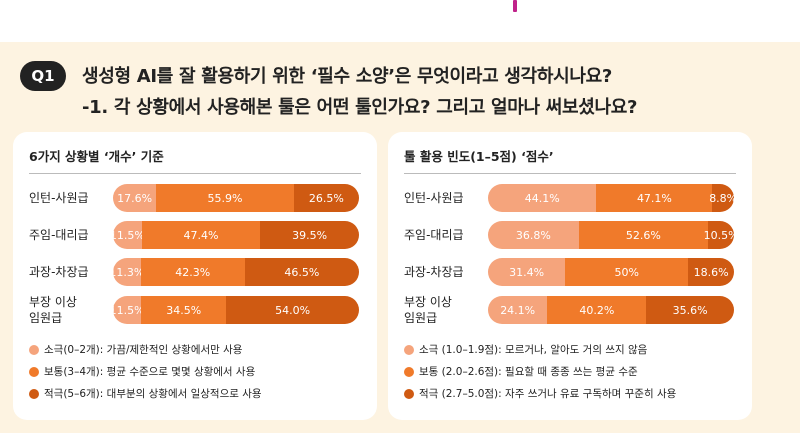 This screenshot has width=800, height=433. Describe the element at coordinates (479, 156) in the screenshot. I see `chart-title: 툴 활용 빈도(1–5점) ‘점수’` at that location.